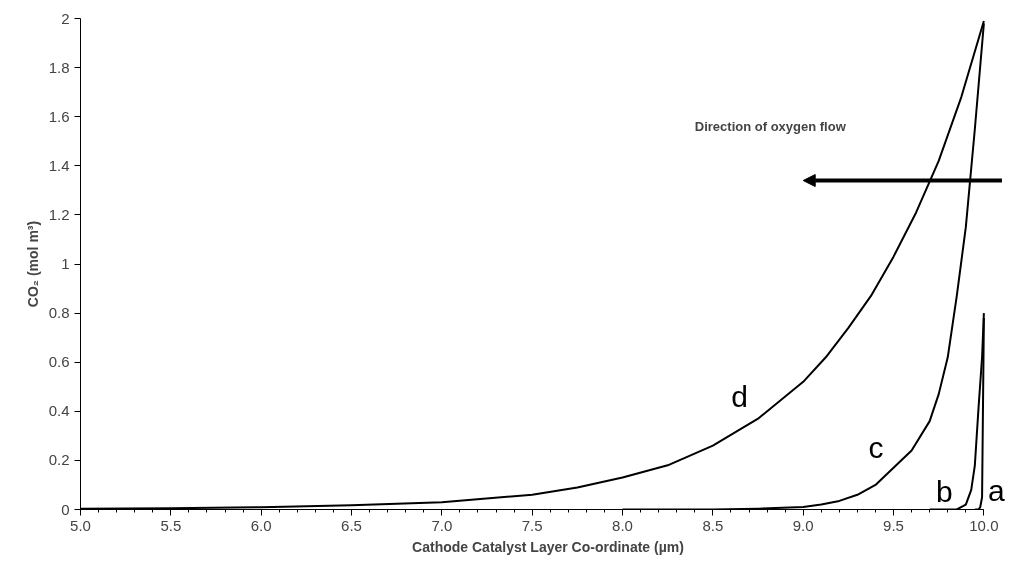 This screenshot has width=1035, height=569. What do you see at coordinates (59, 67) in the screenshot?
I see `y-tick-label: 1.8` at bounding box center [59, 67].